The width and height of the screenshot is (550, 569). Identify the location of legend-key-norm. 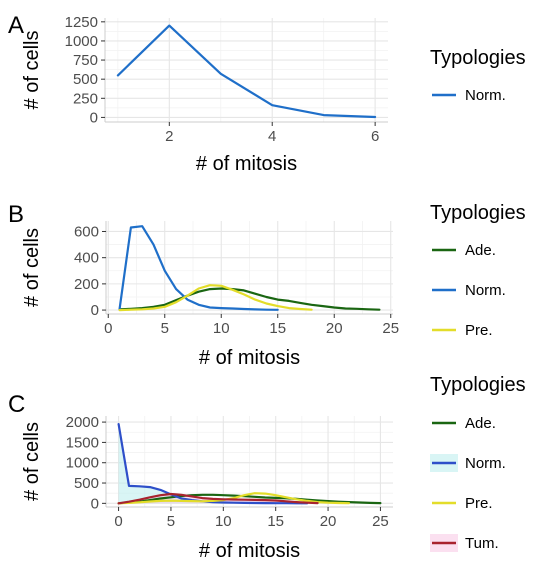
(444, 463).